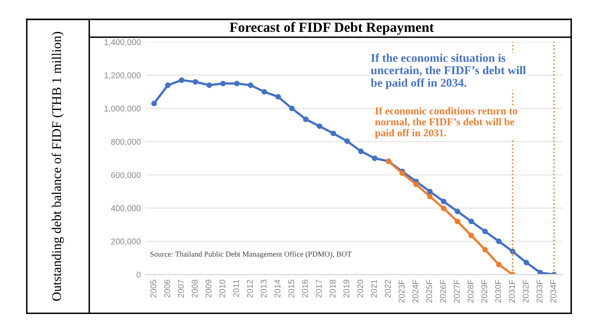 This screenshot has height=323, width=595. I want to click on x-tick-label: 2013, so click(263, 289).